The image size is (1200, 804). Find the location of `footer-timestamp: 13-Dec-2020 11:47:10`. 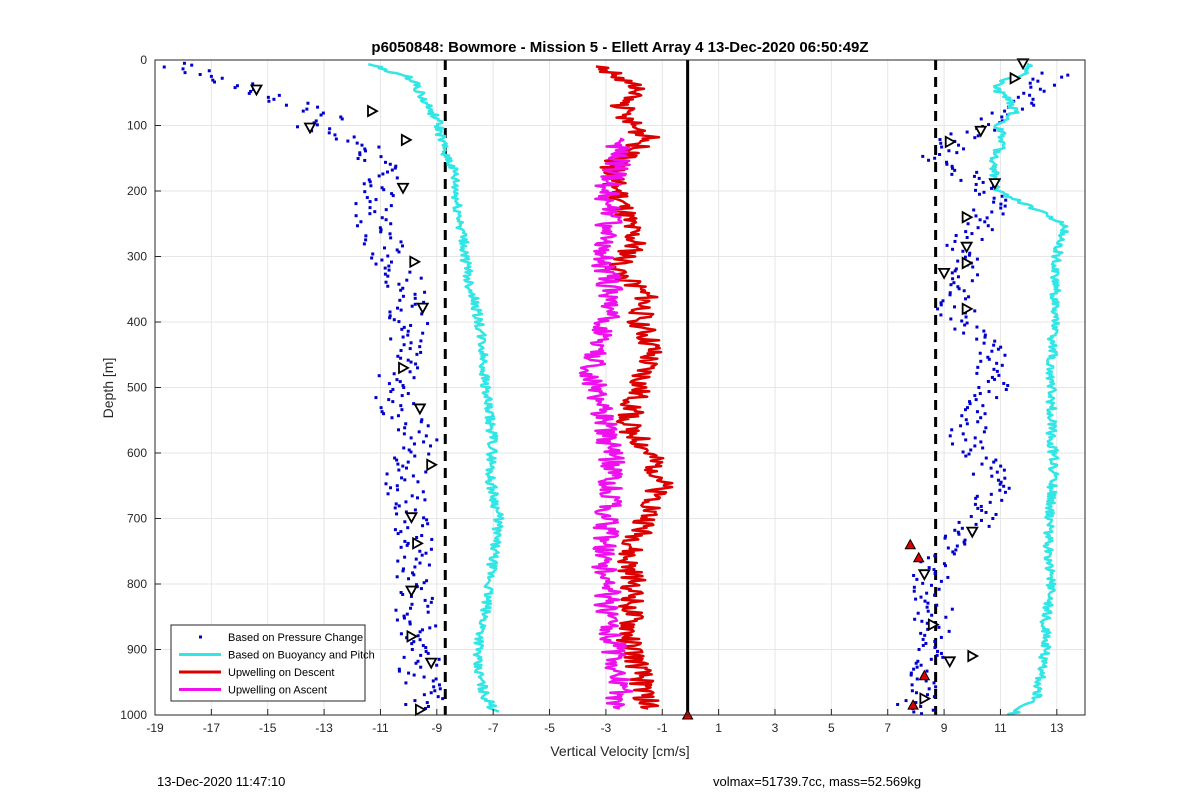

footer-timestamp: 13-Dec-2020 11:47:10 is located at coordinates (221, 781).